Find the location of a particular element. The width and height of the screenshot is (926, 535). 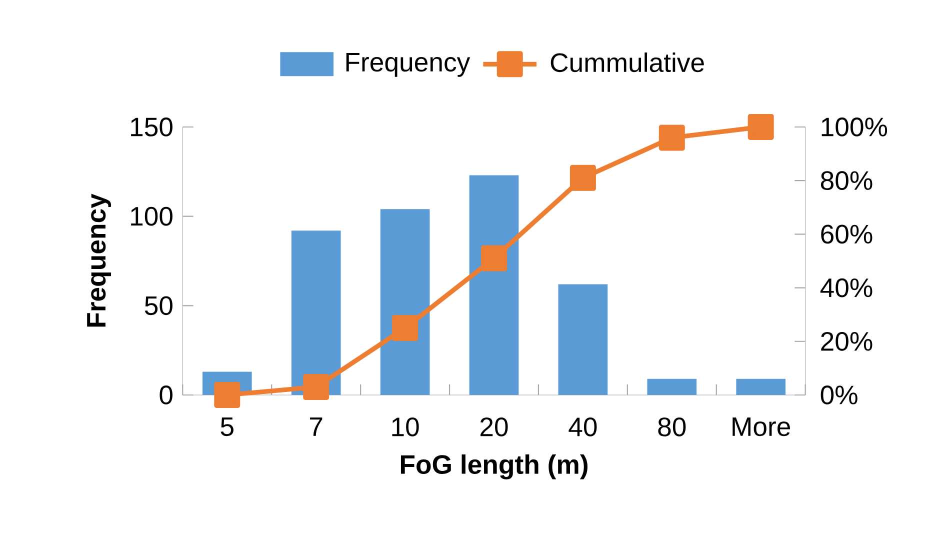

y-tick-label: 0 is located at coordinates (166, 395).